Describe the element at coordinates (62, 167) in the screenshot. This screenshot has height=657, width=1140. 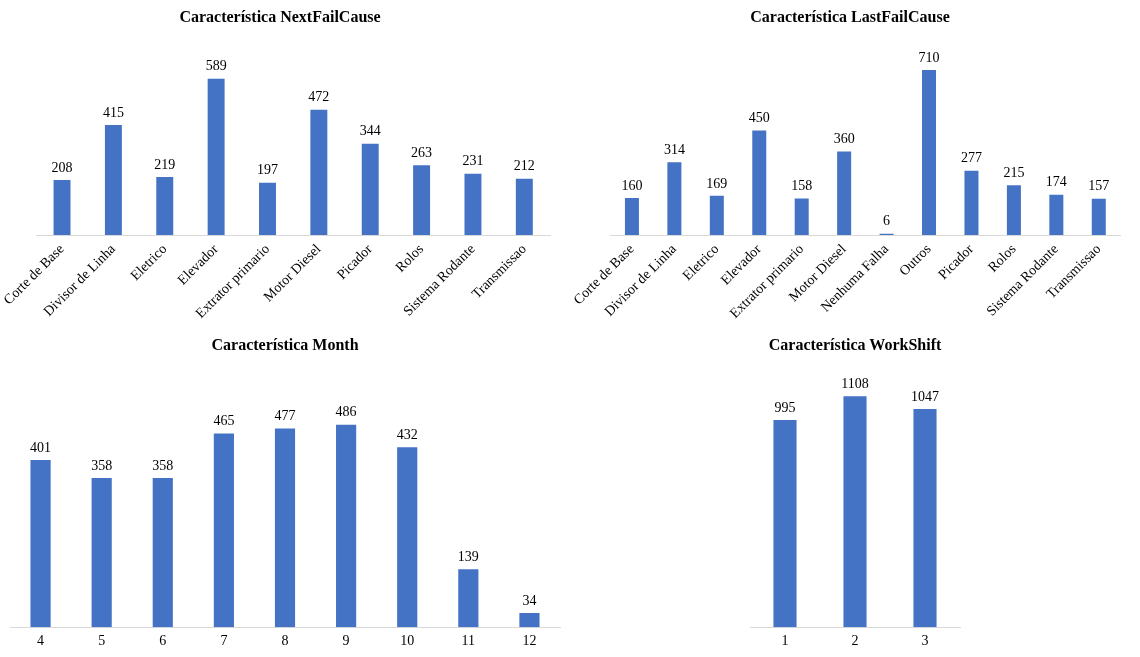
I see `data-label: 208` at that location.